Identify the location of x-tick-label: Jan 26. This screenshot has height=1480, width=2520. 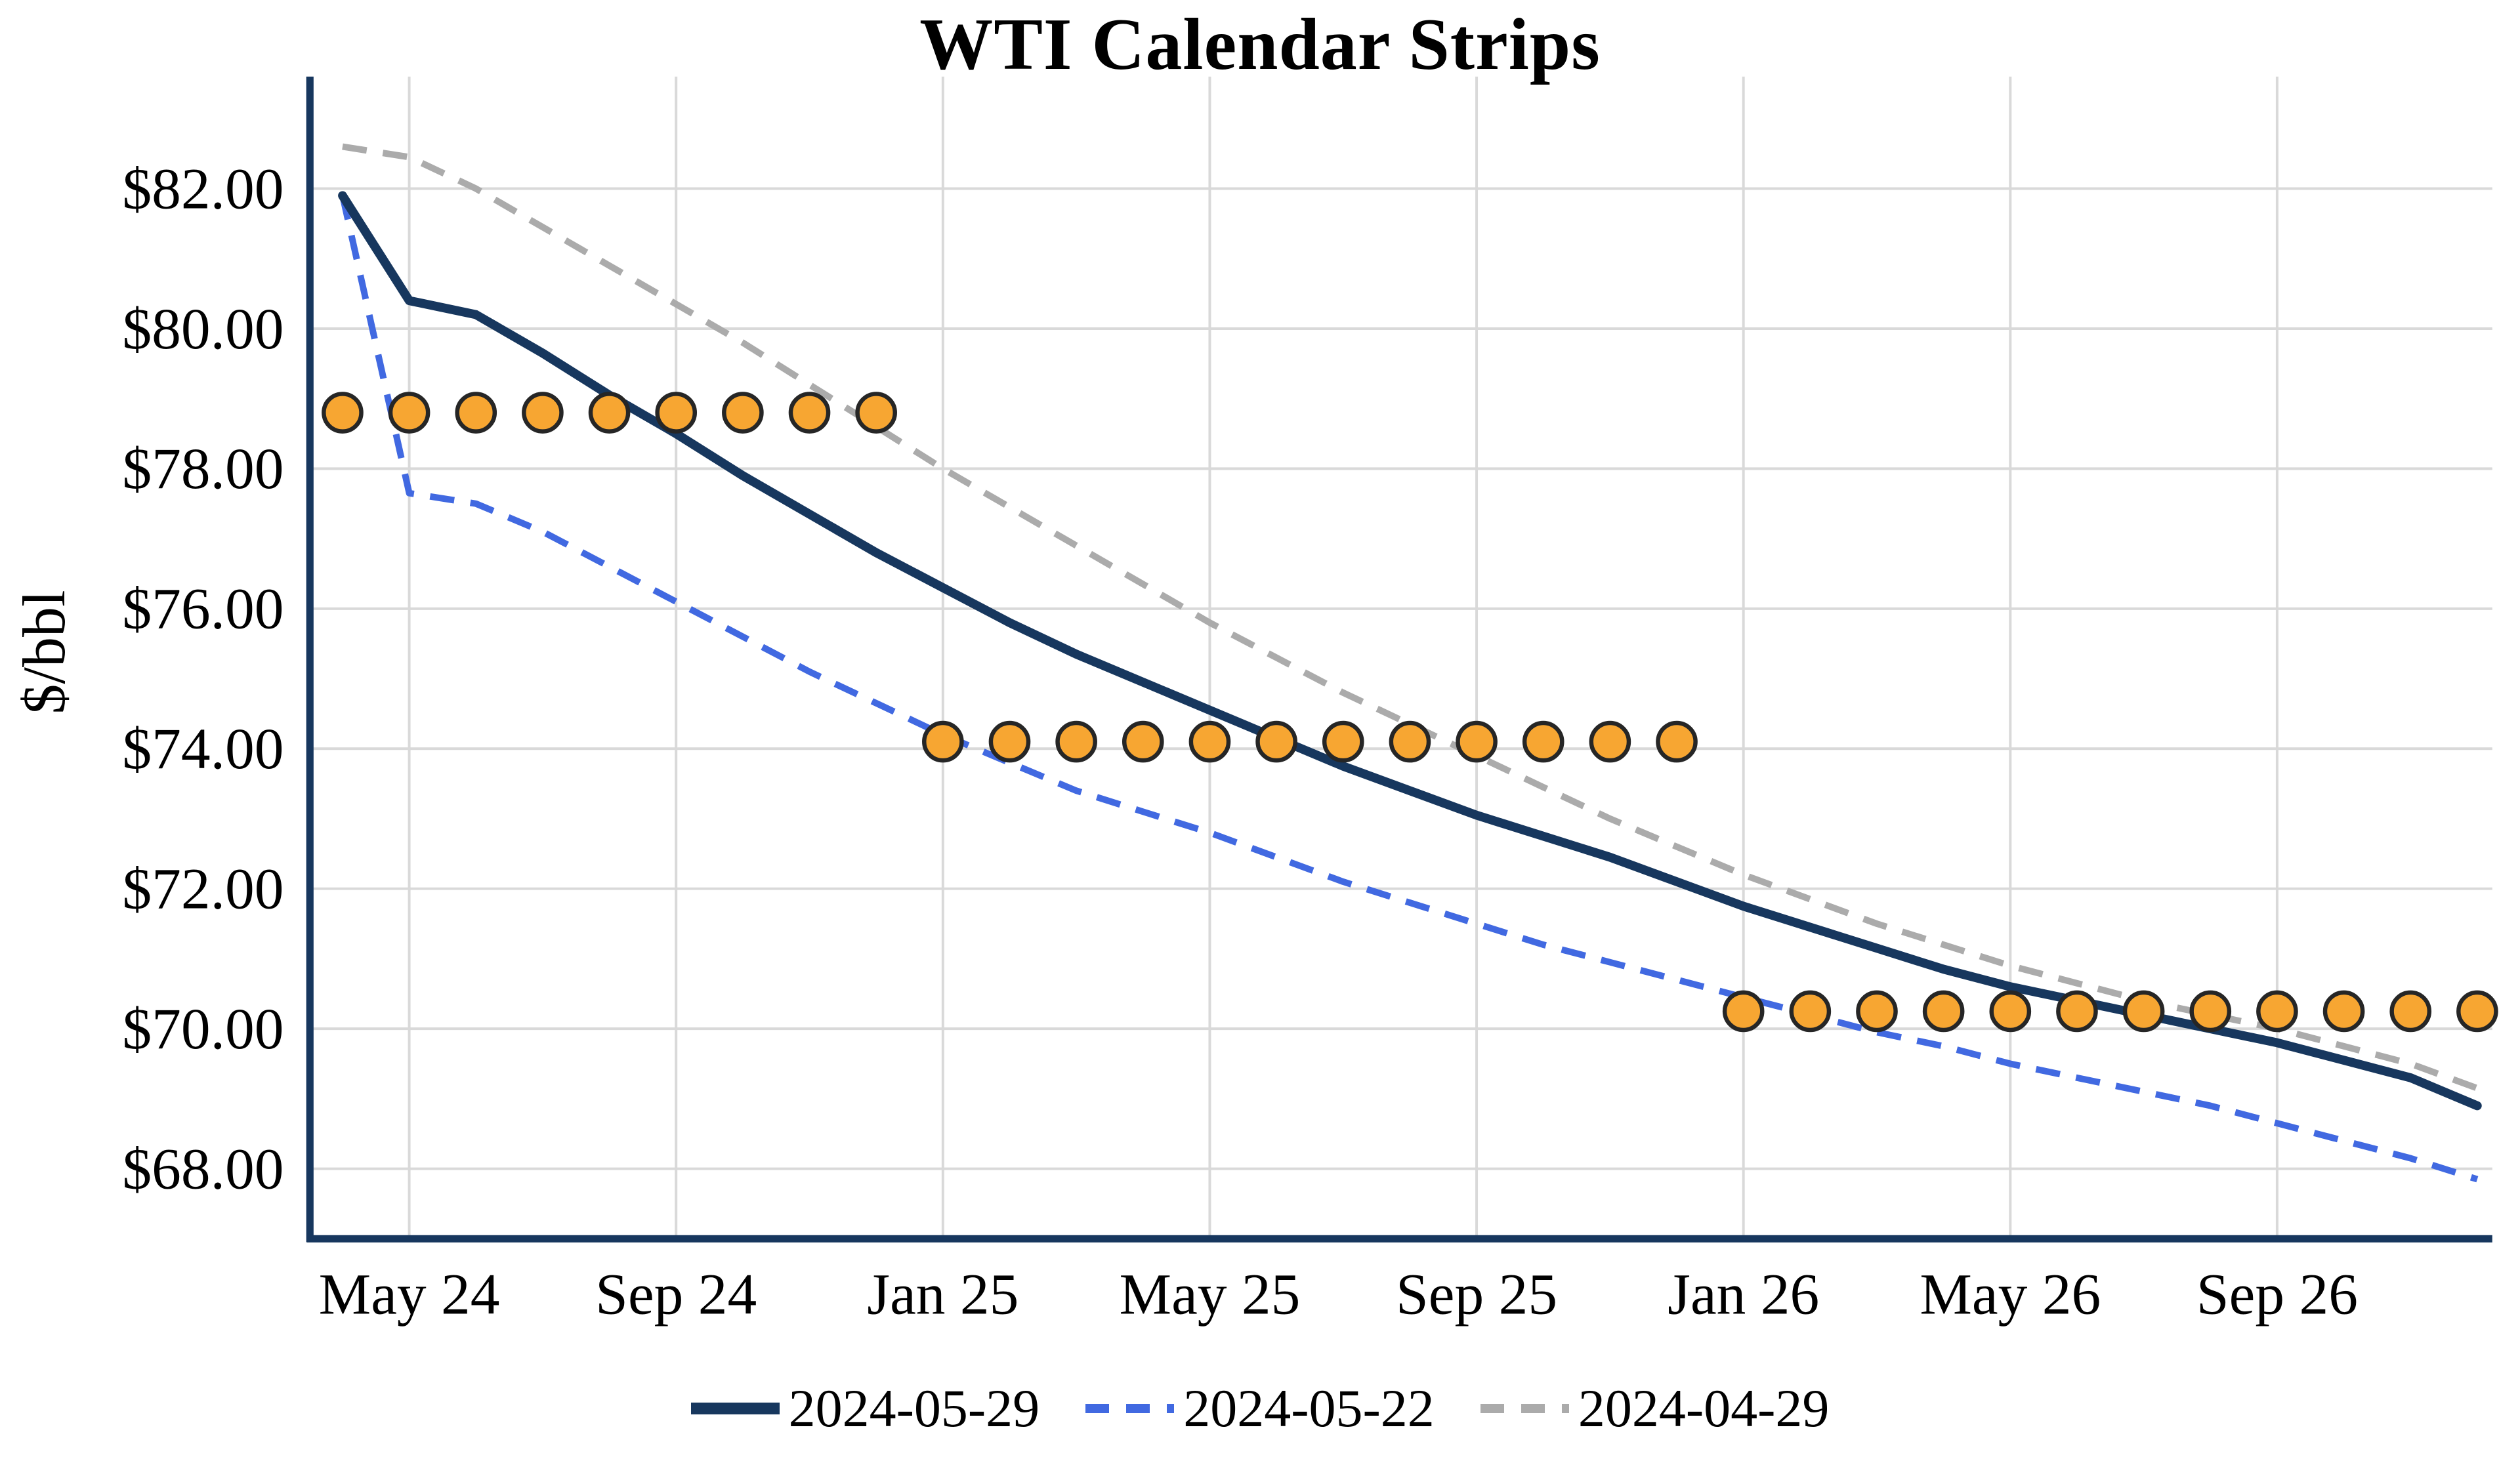
(1743, 1294).